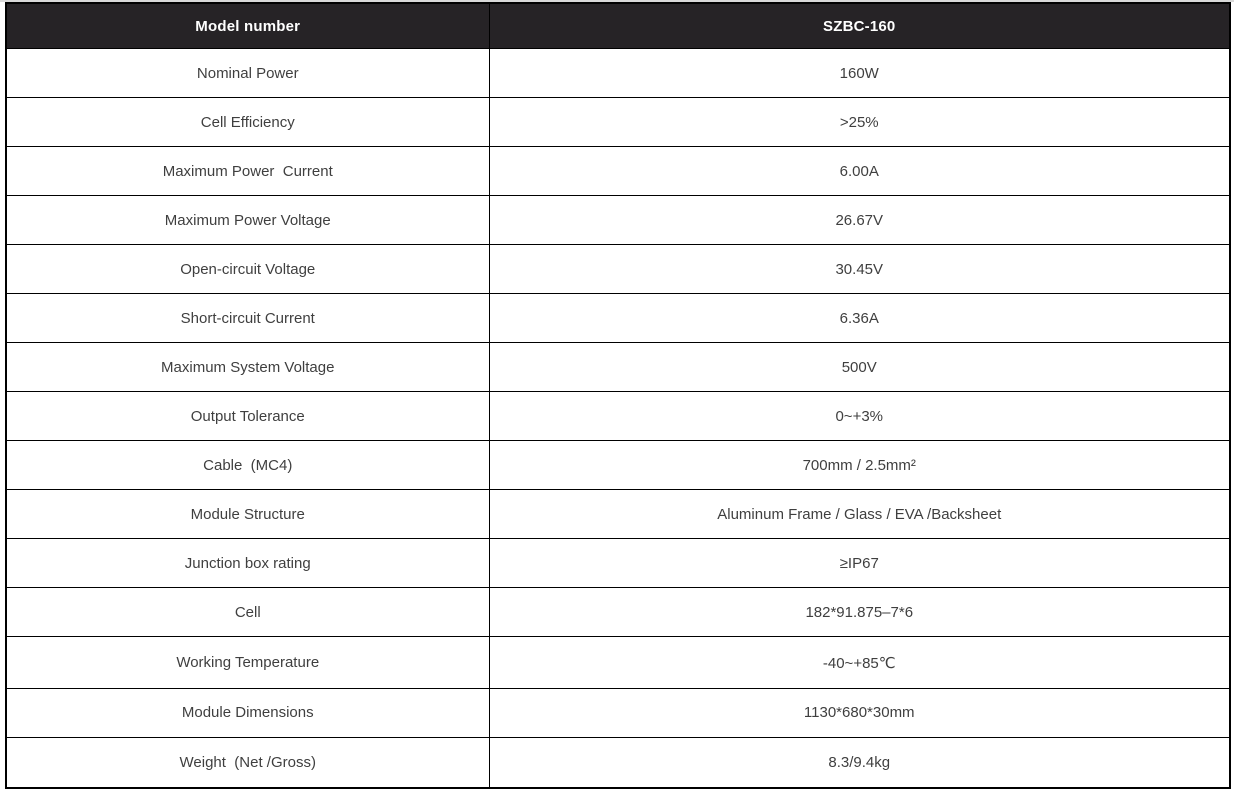 This screenshot has width=1234, height=793. Describe the element at coordinates (247, 712) in the screenshot. I see `spec-label: Module Dimensions` at that location.